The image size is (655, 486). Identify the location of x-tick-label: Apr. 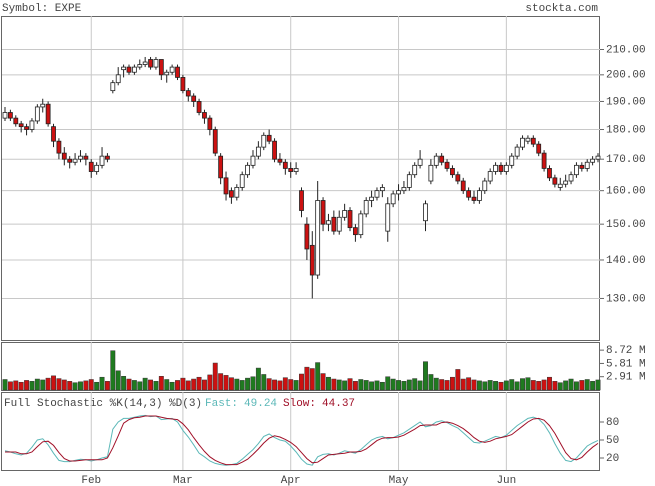
(291, 480).